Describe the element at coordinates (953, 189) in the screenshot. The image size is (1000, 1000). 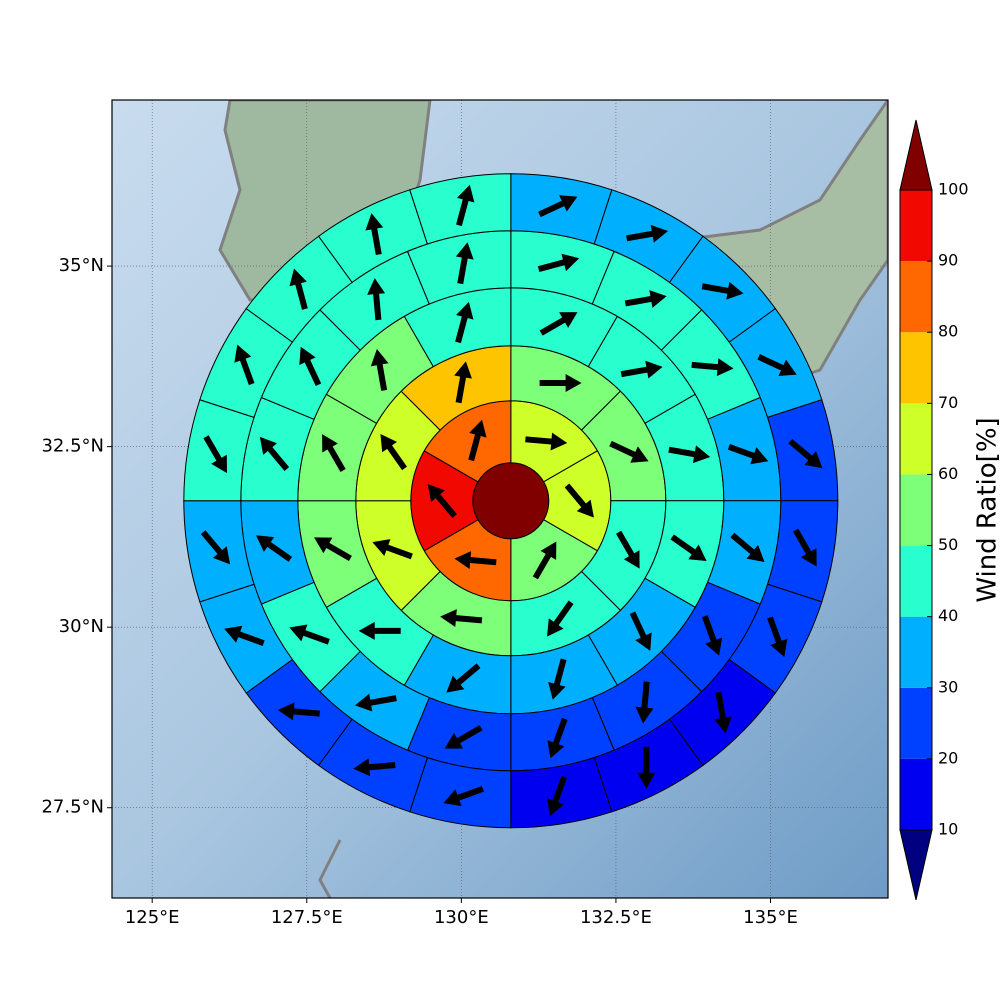
I see `colorbar-tick-label: 100` at that location.